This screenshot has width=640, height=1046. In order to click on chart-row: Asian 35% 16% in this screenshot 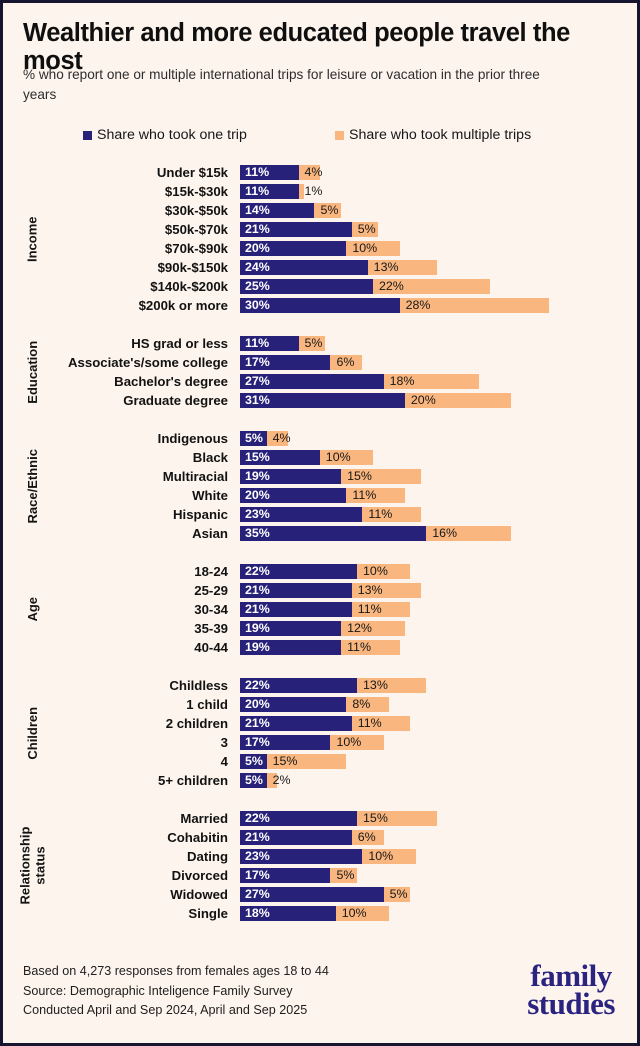, I will do `click(321, 533)`.